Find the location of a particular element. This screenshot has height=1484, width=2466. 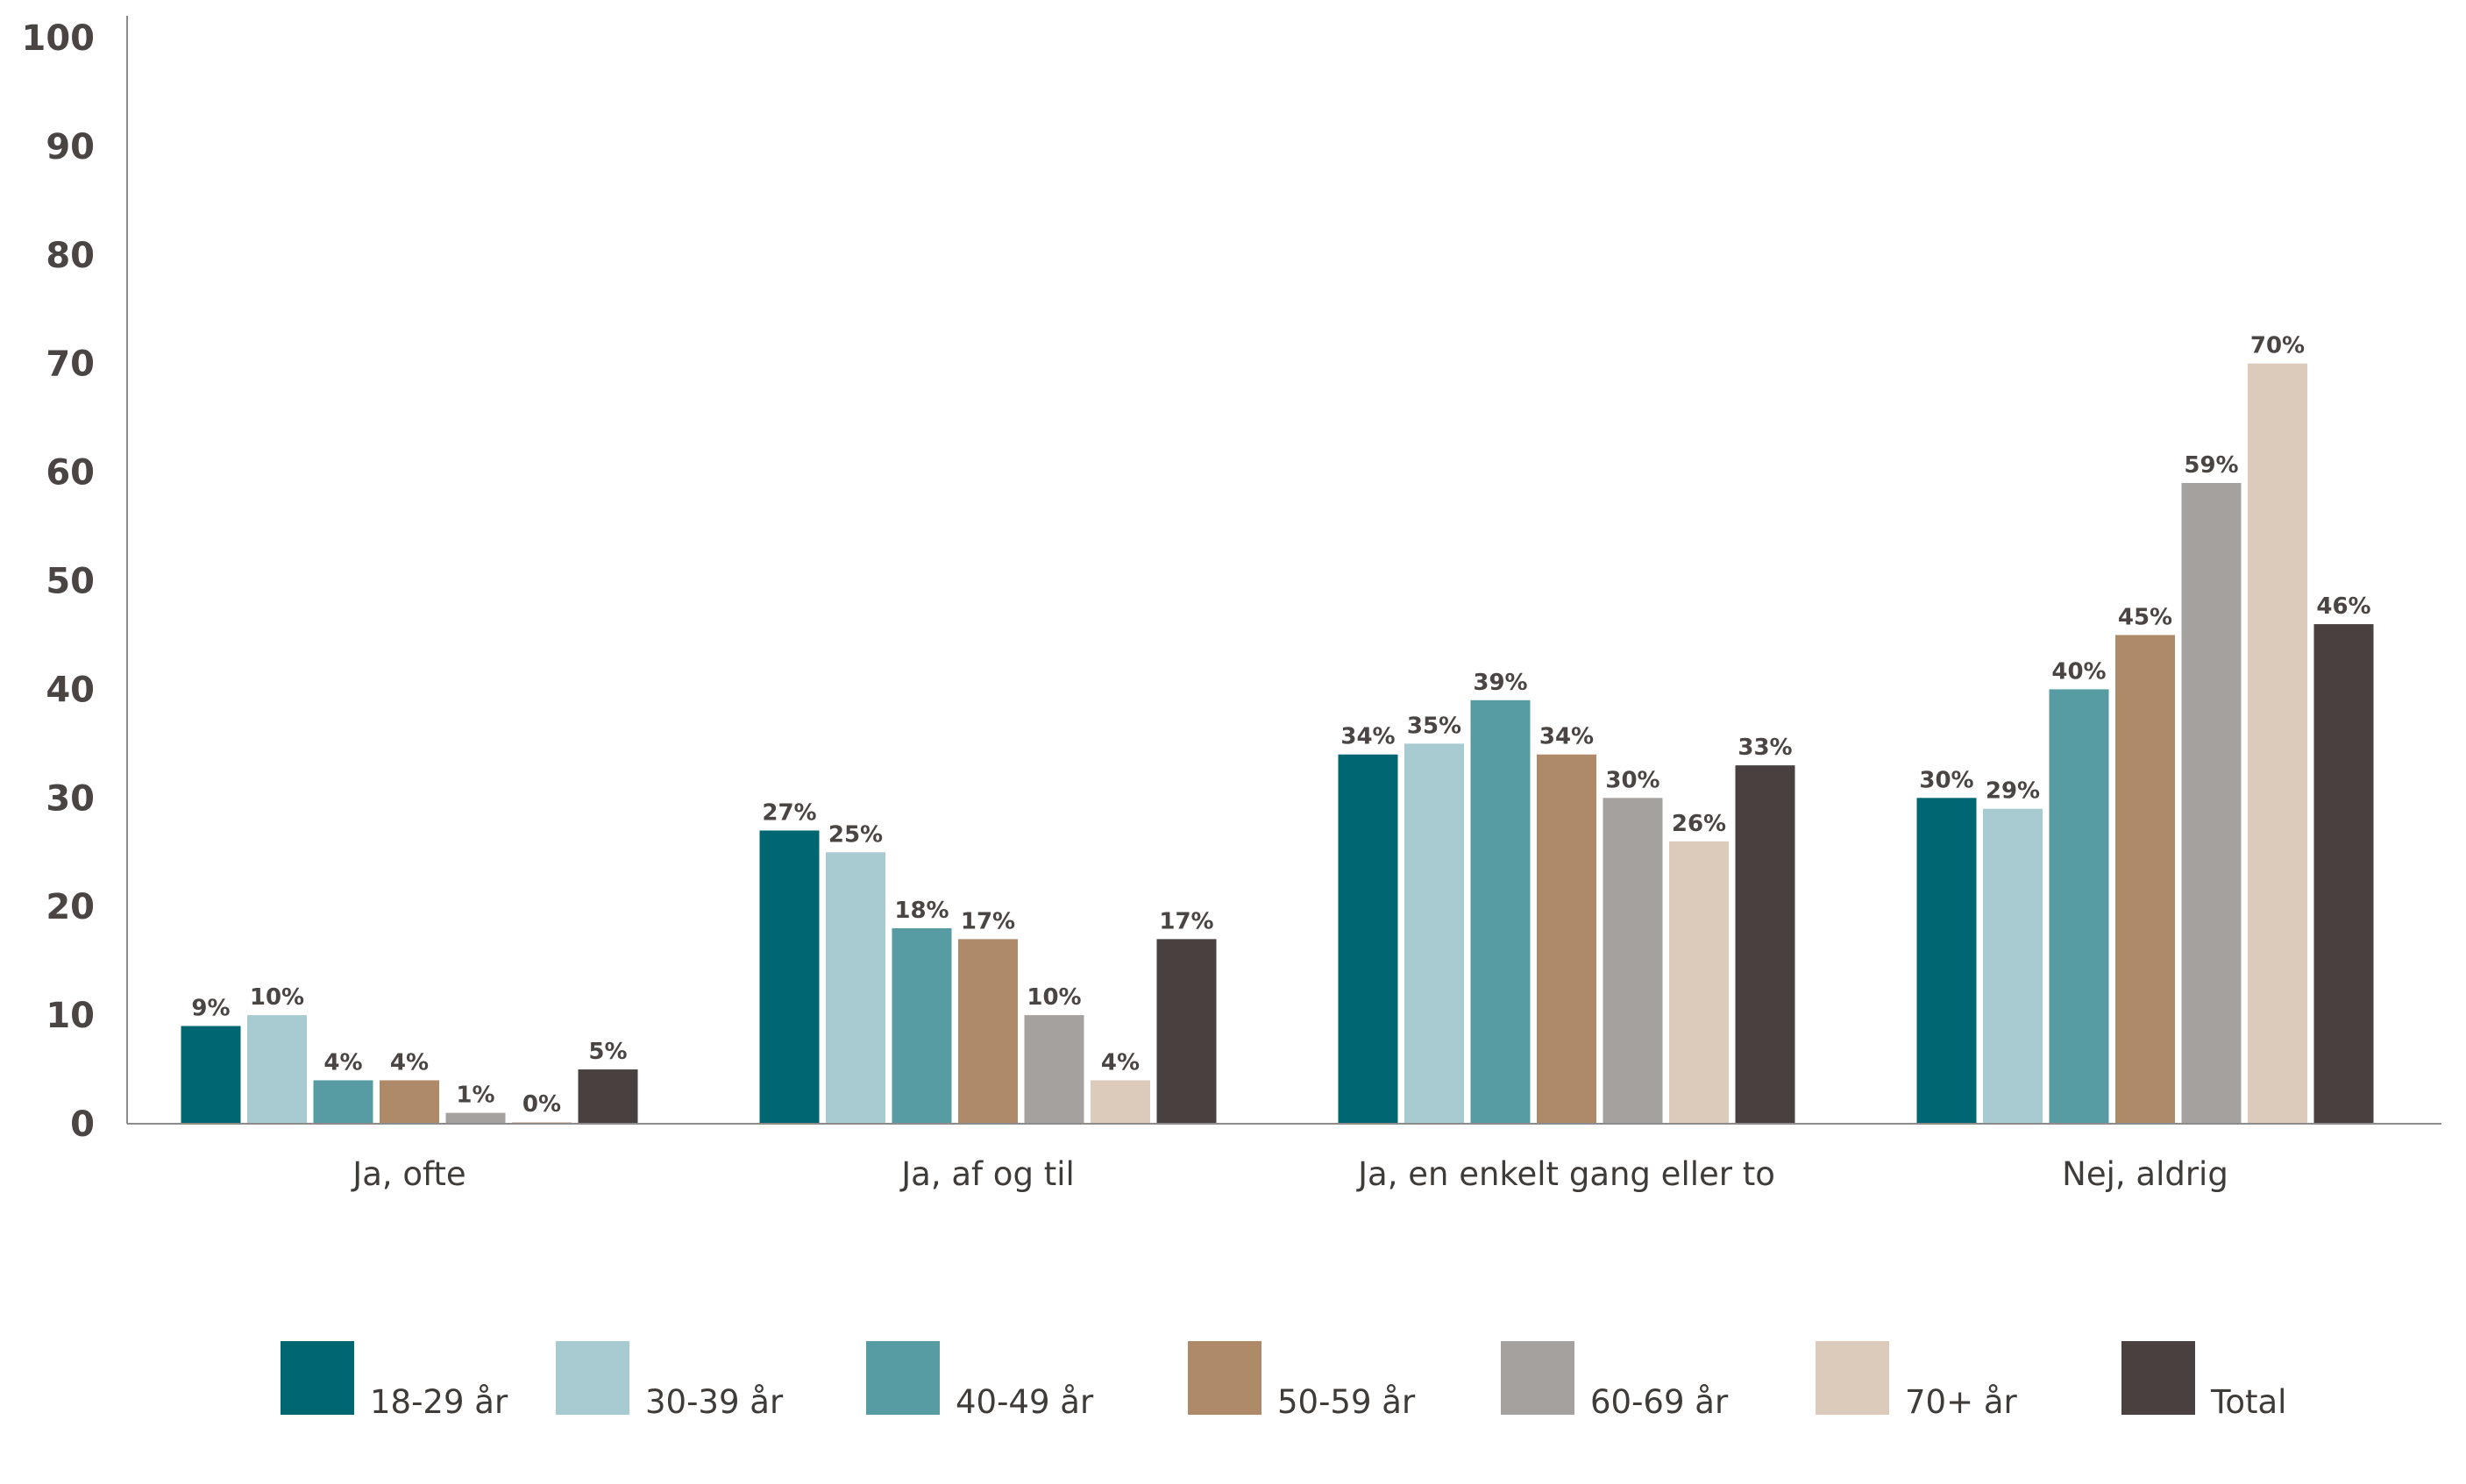

bar-data-label: 40% is located at coordinates (2078, 671).